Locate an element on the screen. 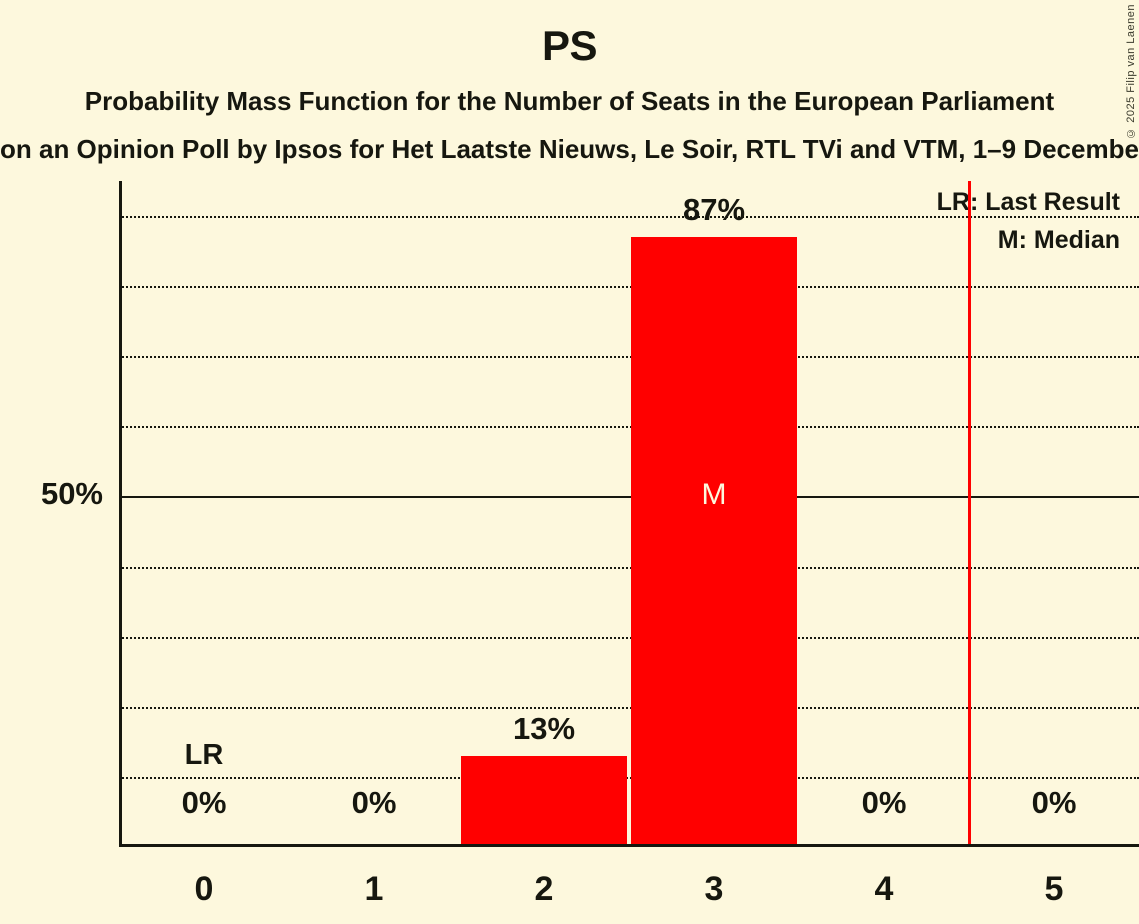  x-tick-label-4: 4 is located at coordinates (884, 889).